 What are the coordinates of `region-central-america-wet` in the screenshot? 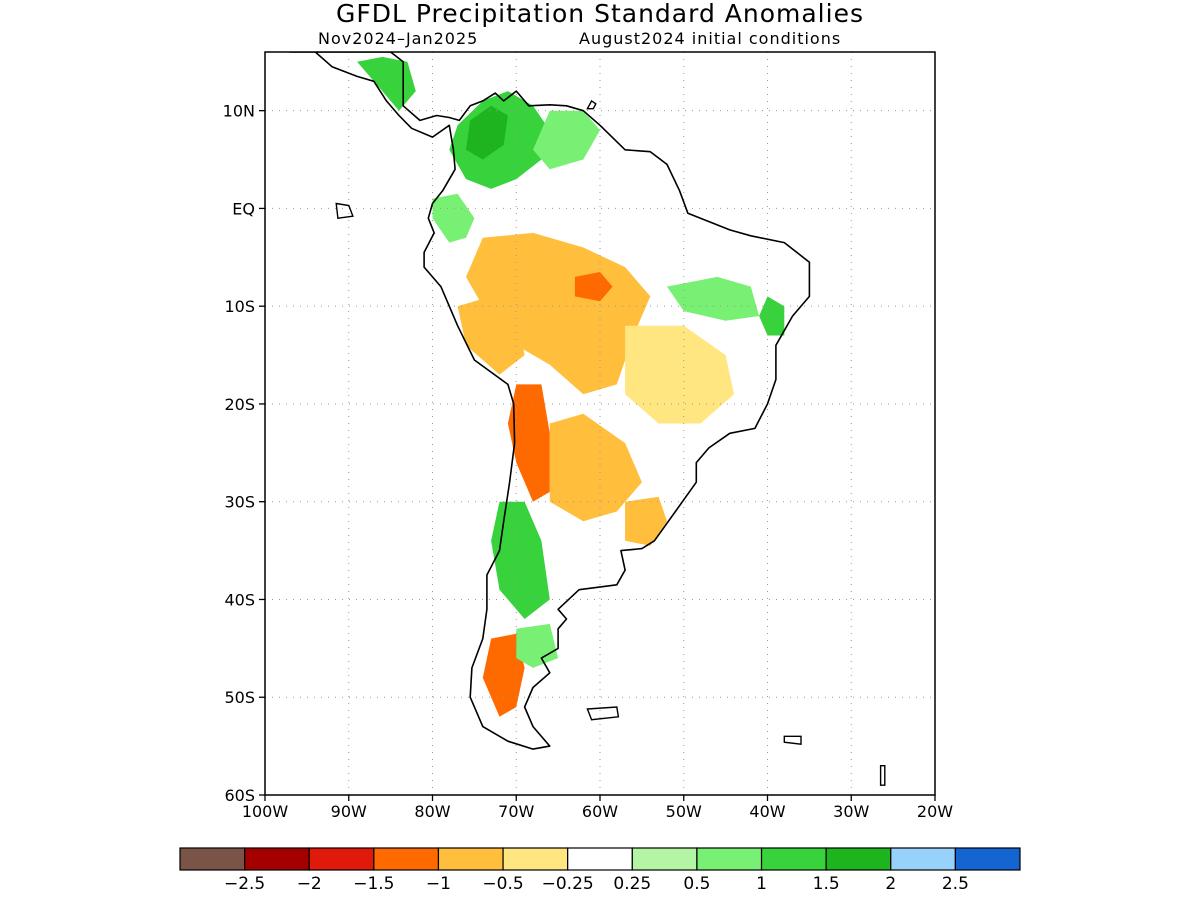 It's located at (386, 83).